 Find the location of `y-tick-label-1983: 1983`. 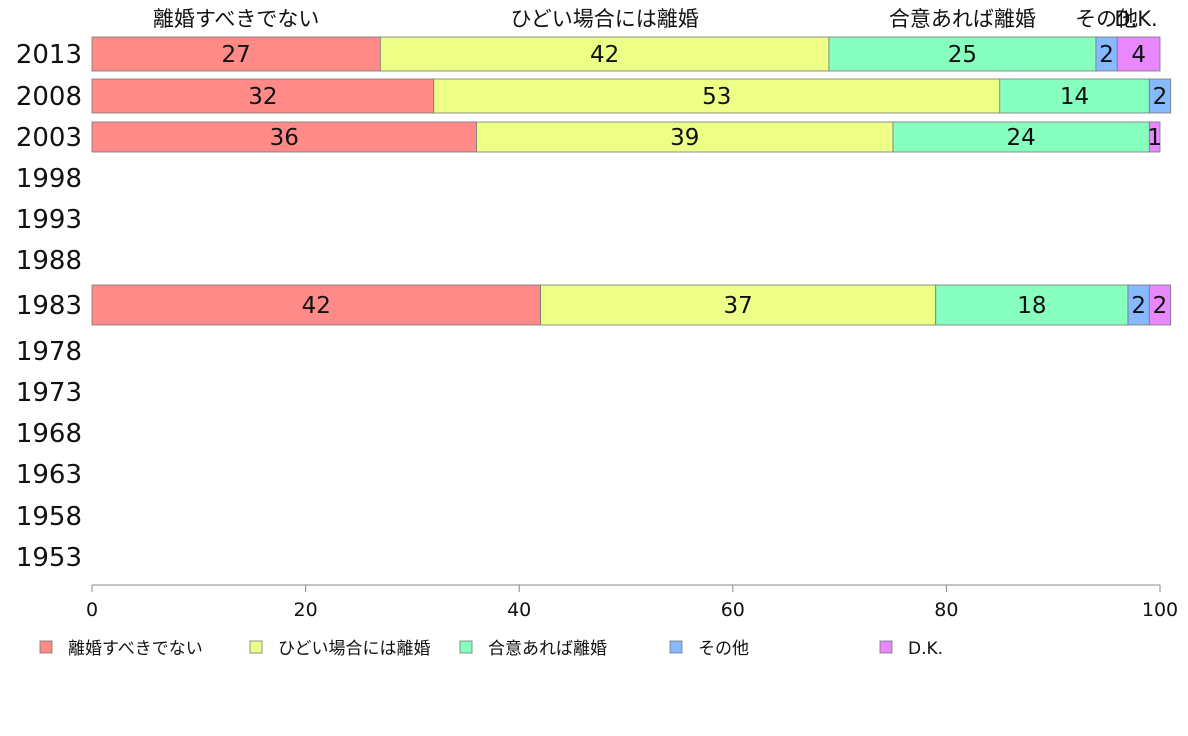

y-tick-label-1983: 1983 is located at coordinates (49, 306).